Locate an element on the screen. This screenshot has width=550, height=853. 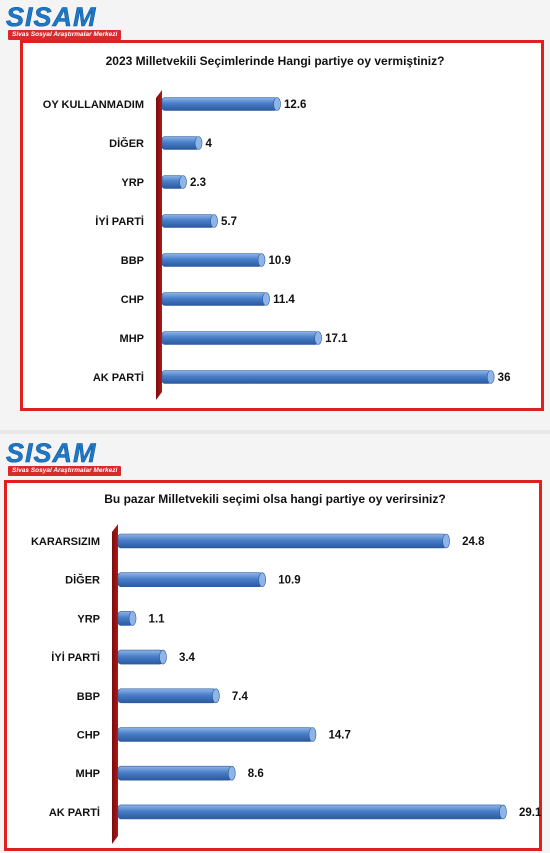
value-label: 8.6 is located at coordinates (256, 774).